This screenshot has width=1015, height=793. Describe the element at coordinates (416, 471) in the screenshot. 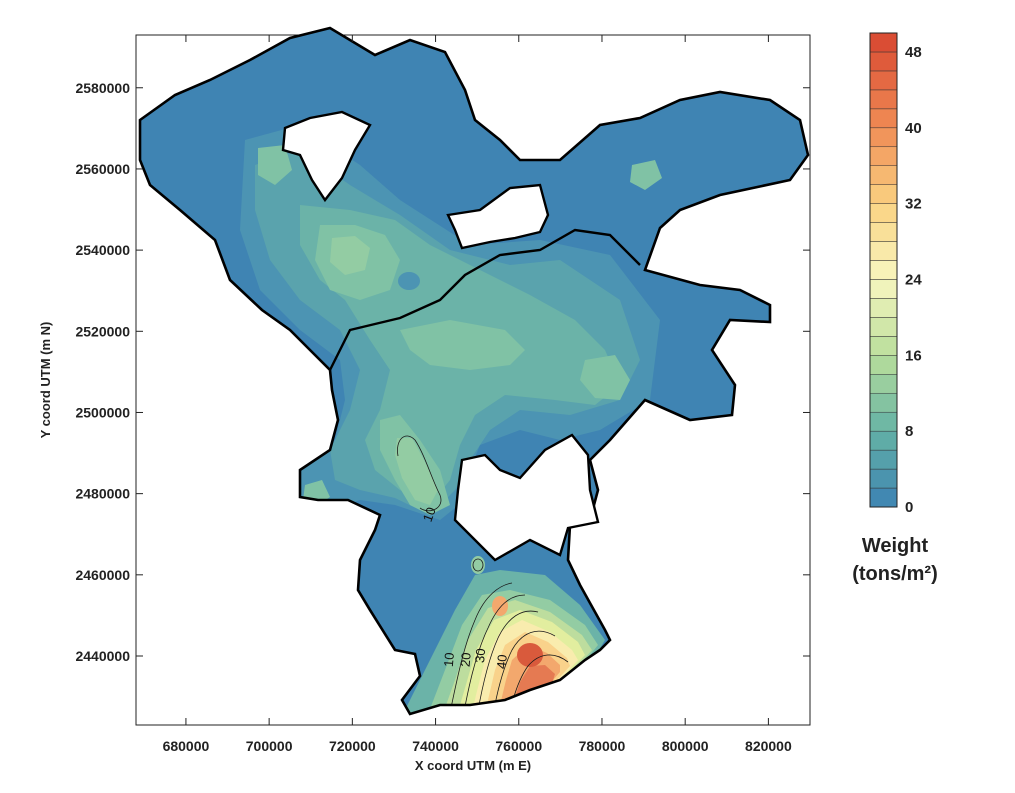

I see `band-10b` at that location.